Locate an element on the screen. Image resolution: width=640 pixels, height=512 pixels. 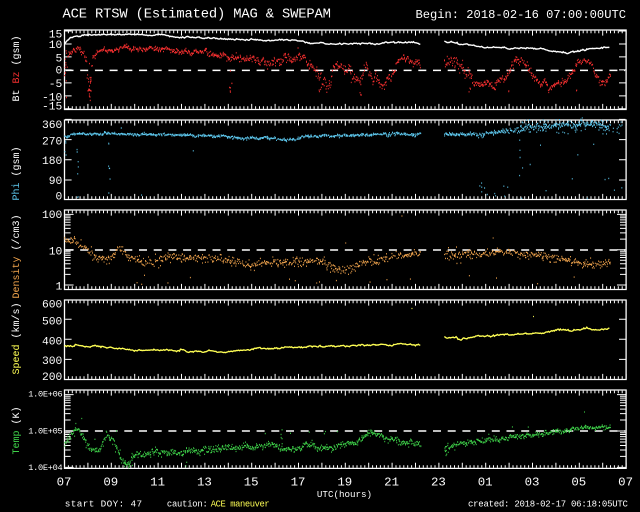
svg-text: 270 is located at coordinates (52, 142).